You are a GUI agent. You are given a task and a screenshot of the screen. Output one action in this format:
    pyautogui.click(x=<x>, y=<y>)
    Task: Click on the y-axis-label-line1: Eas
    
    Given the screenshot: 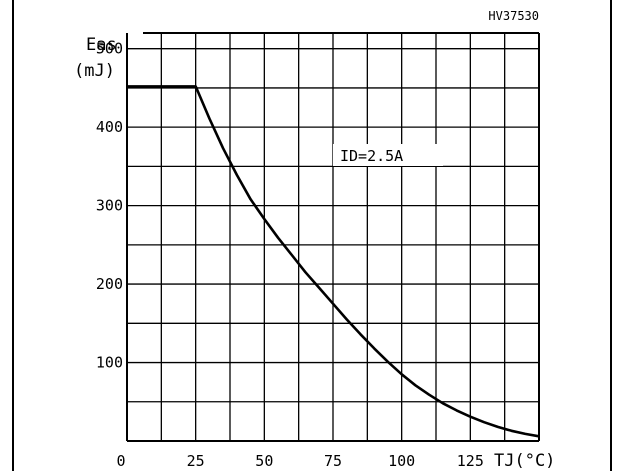 What is the action you would take?
    pyautogui.click(x=101, y=45)
    